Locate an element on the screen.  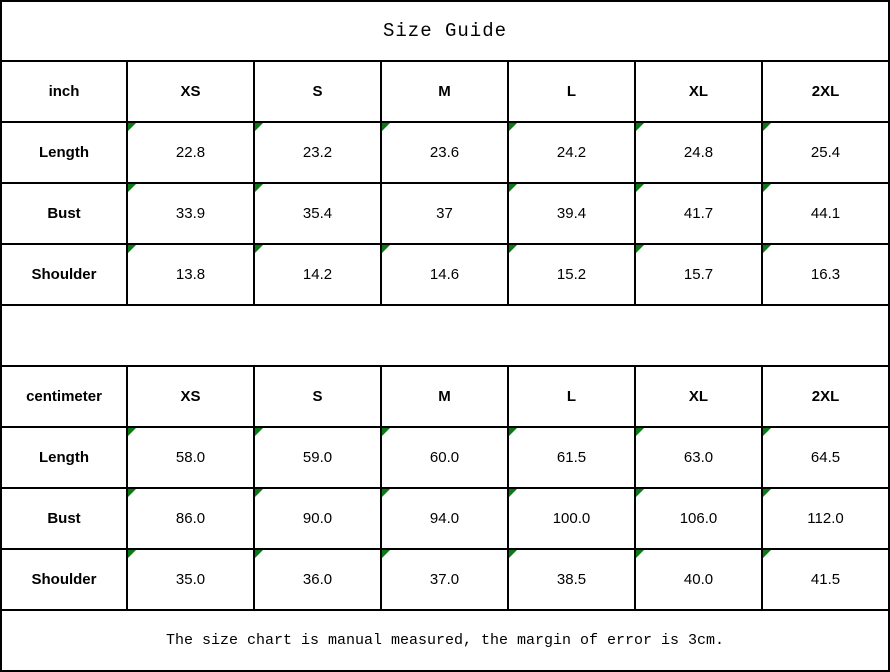
value-cell: 59.0 is located at coordinates (317, 457).